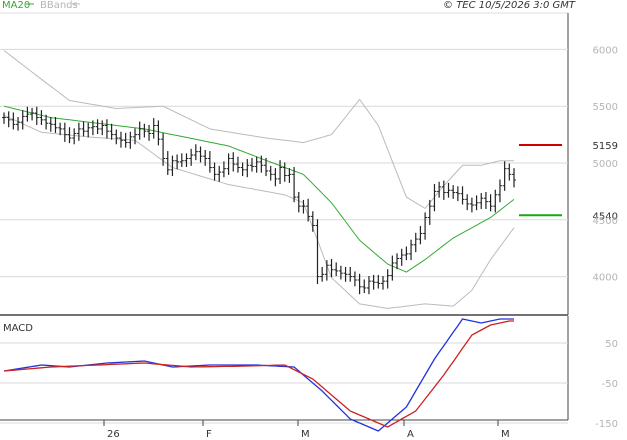 Image resolution: width=627 pixels, height=440 pixels. Describe the element at coordinates (113, 434) in the screenshot. I see `x-axis-label: 26` at that location.